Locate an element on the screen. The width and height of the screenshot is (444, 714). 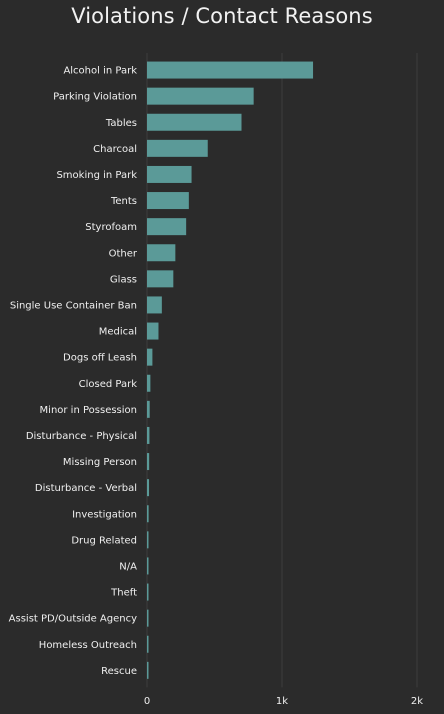
category-label-19: N/A is located at coordinates (128, 566).